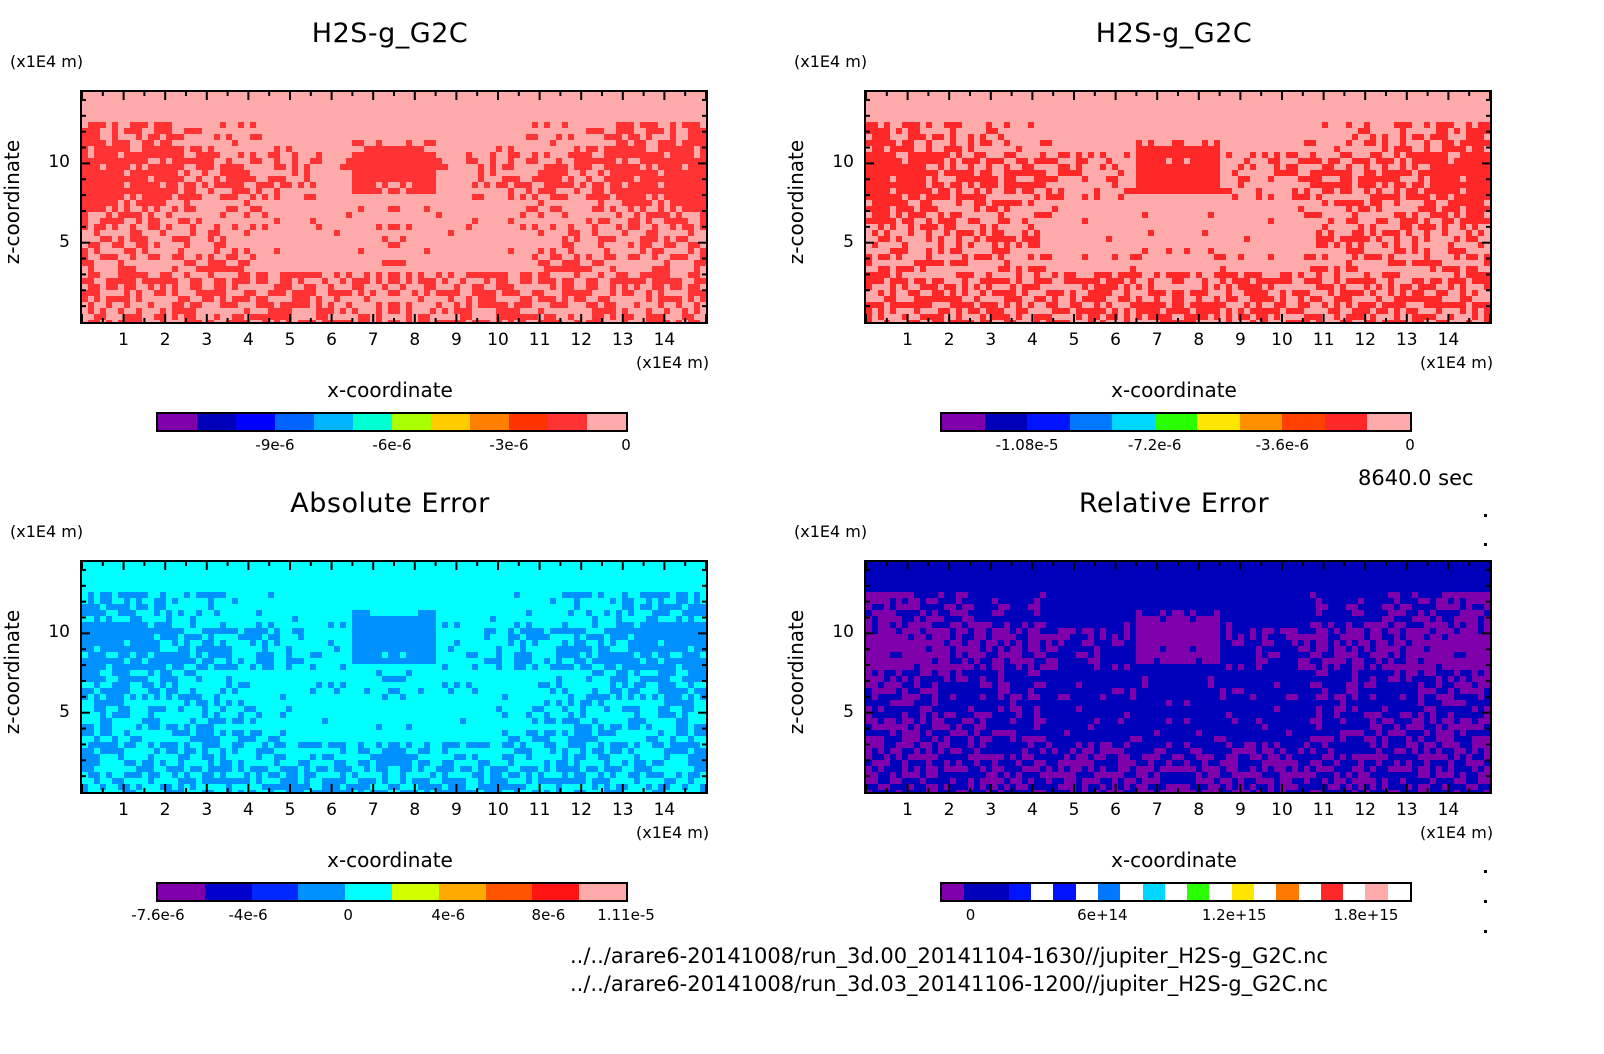 The width and height of the screenshot is (1604, 1054). What do you see at coordinates (390, 503) in the screenshot?
I see `plot-title: Absolute Error` at bounding box center [390, 503].